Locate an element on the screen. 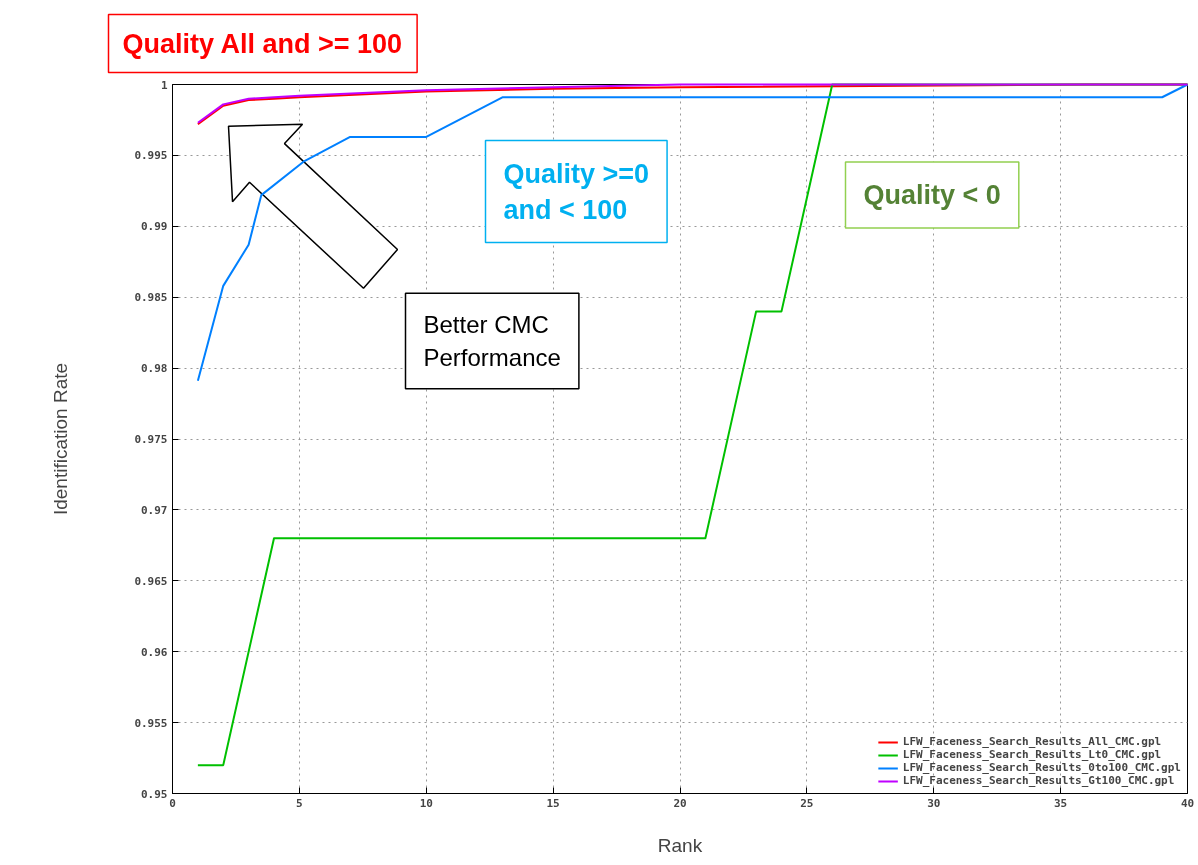 The width and height of the screenshot is (1198, 865). legend-label: LFW_Faceness_Search_Results_Lt0_CMC.gpl is located at coordinates (1032, 754).